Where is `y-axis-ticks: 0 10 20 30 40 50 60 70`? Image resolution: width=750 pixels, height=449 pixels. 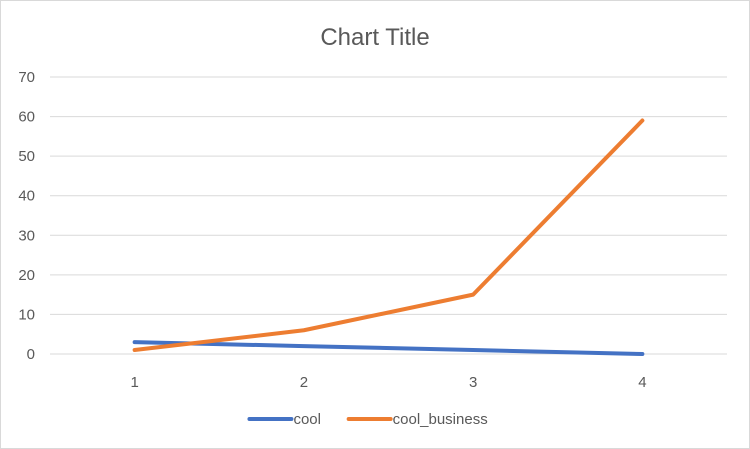
y-axis-ticks: 0 10 20 30 40 50 60 70 is located at coordinates (26, 216).